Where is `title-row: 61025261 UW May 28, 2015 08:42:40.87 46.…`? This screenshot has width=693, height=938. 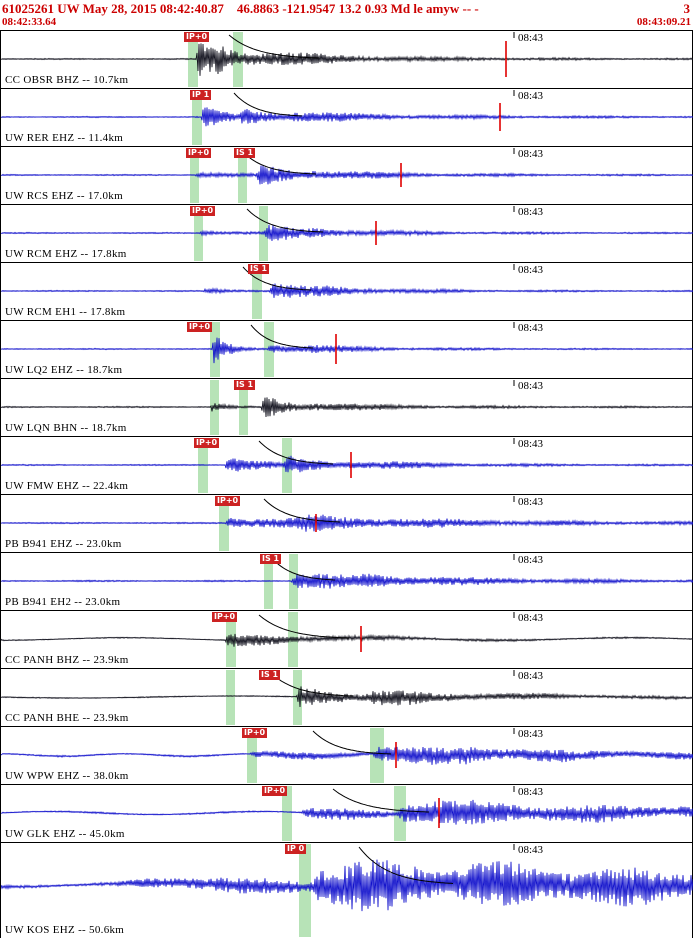
title-row: 61025261 UW May 28, 2015 08:42:40.87 46.… is located at coordinates (346, 8).